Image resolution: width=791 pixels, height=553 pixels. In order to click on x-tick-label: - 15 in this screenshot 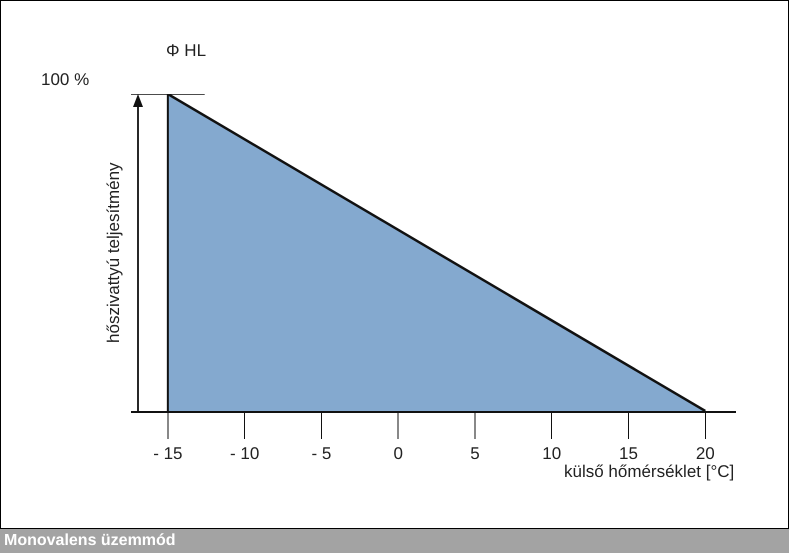, I will do `click(167, 454)`.